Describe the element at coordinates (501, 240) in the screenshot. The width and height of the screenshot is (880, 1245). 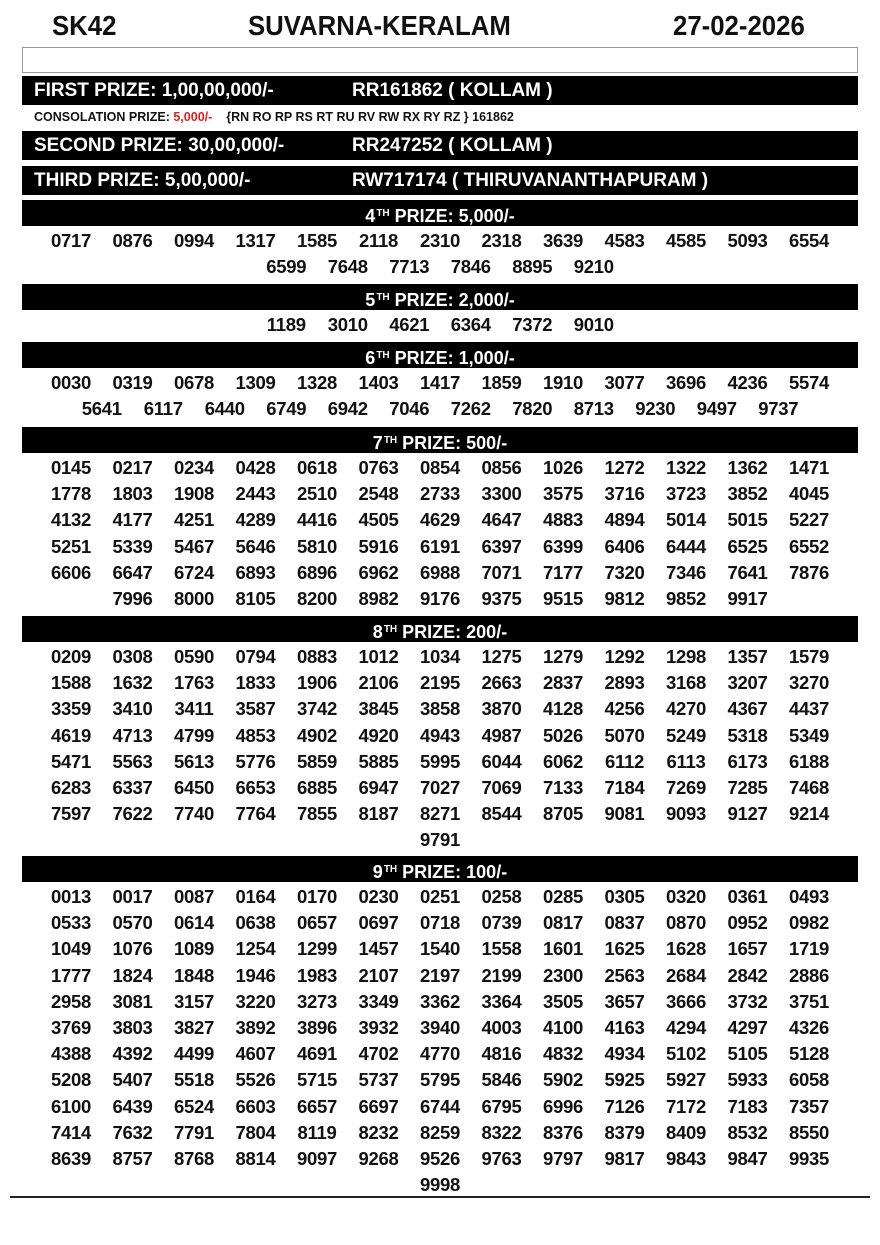
I see `ticket-number: 2318` at that location.